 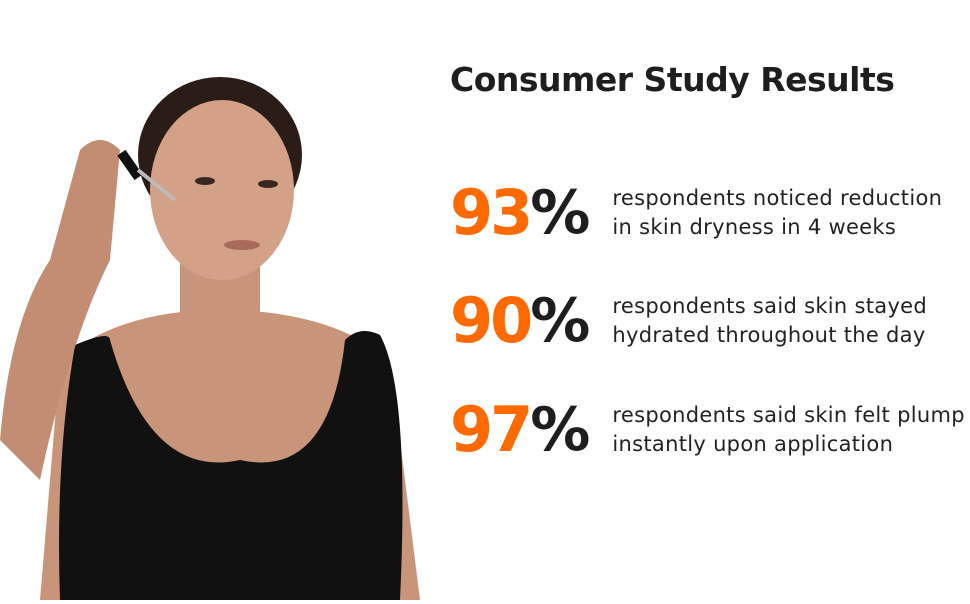 I want to click on stat-line: respondents said skin stayed, so click(x=770, y=306).